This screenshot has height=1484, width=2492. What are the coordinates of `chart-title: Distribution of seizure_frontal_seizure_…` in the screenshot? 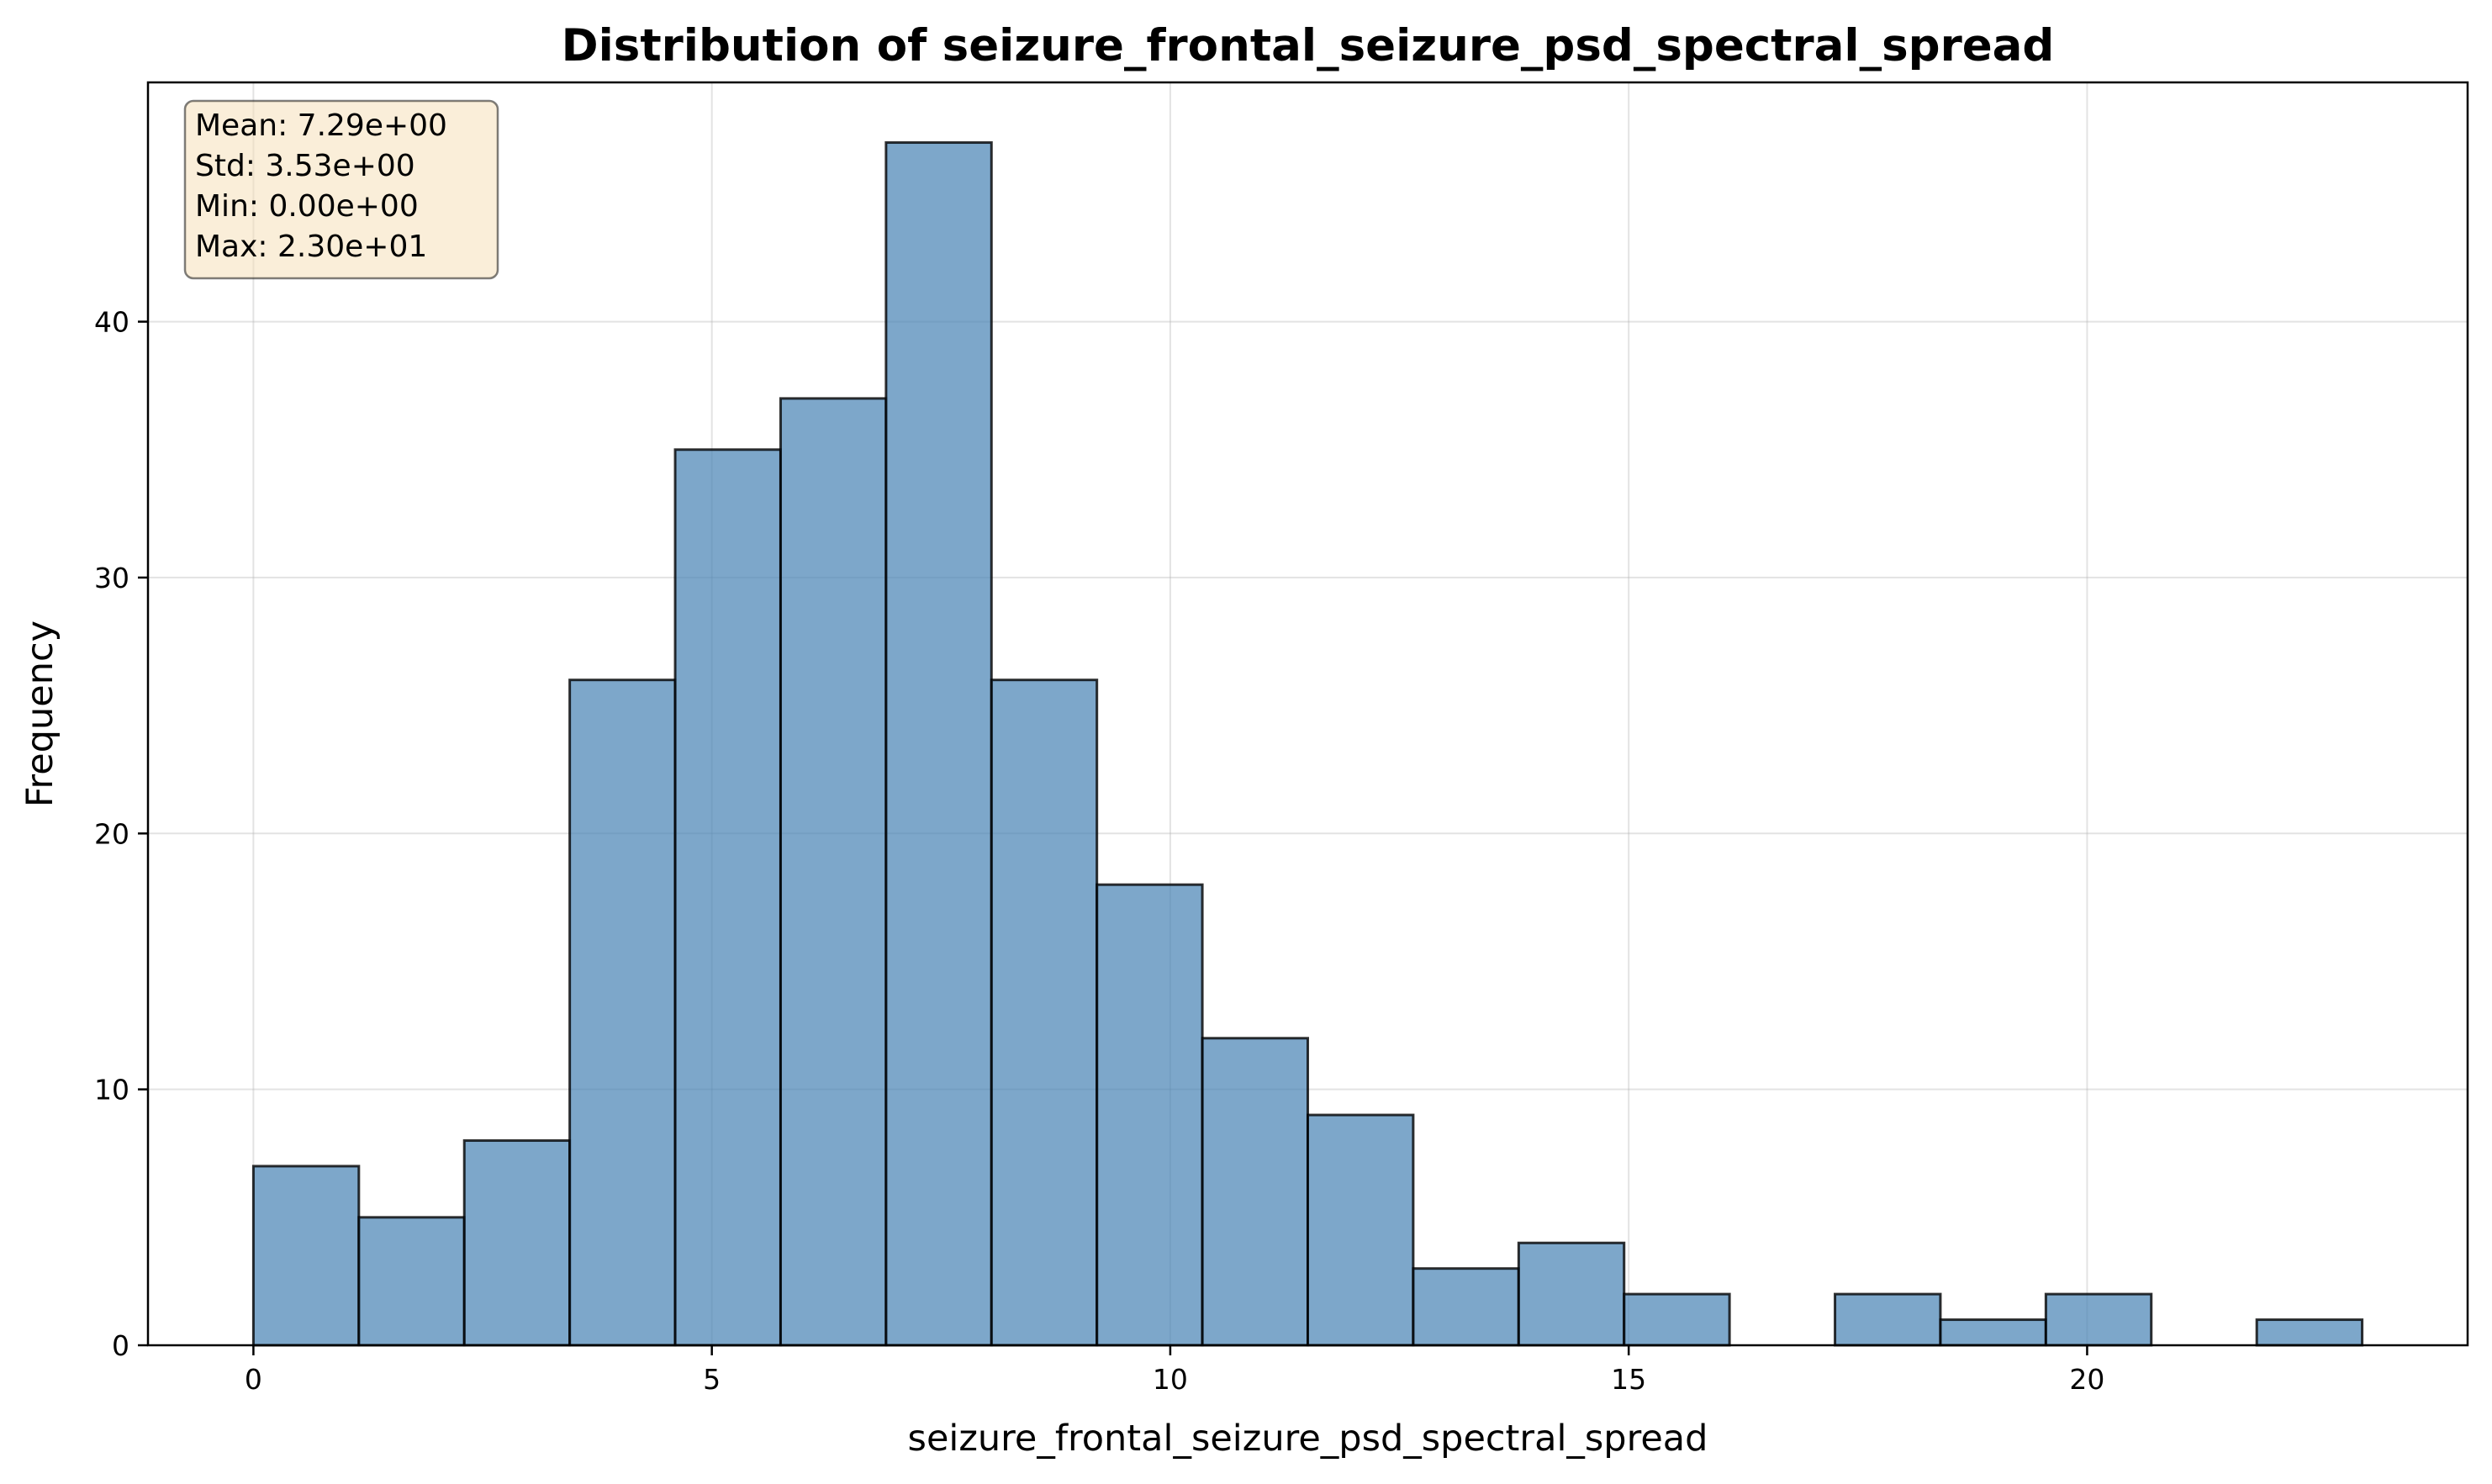 It's located at (1308, 45).